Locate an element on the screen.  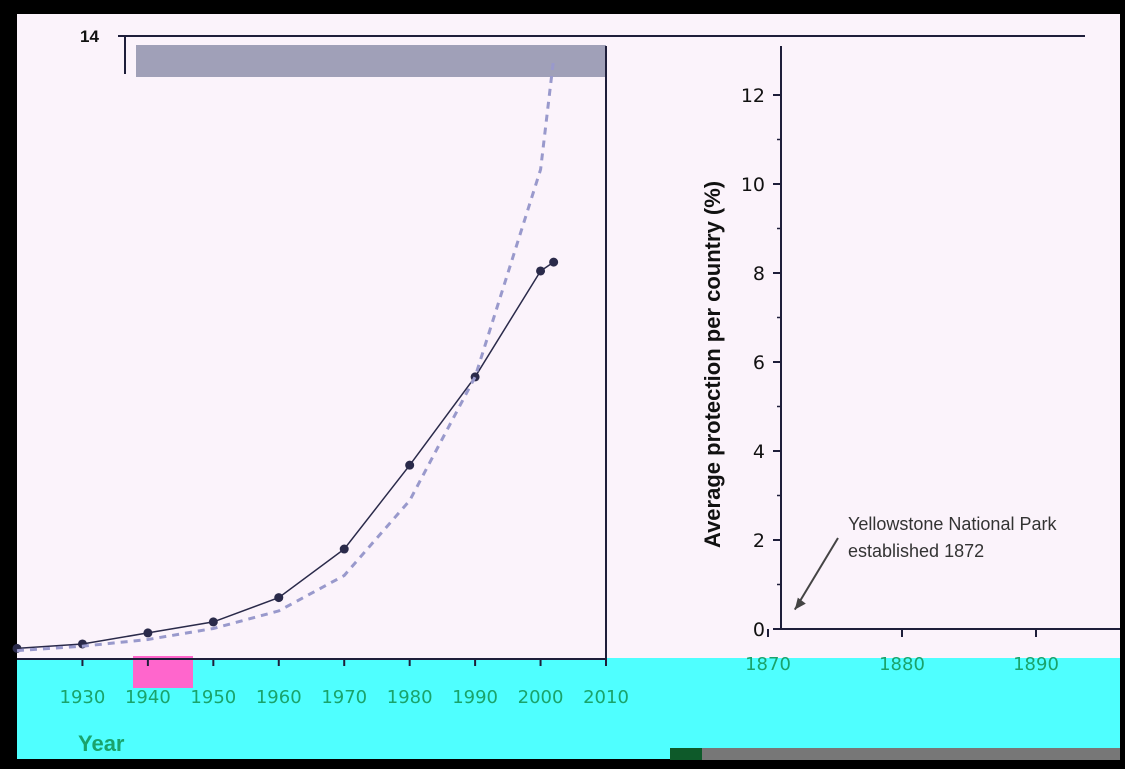
left-x-tick-label-1940: 1940 is located at coordinates (148, 697).